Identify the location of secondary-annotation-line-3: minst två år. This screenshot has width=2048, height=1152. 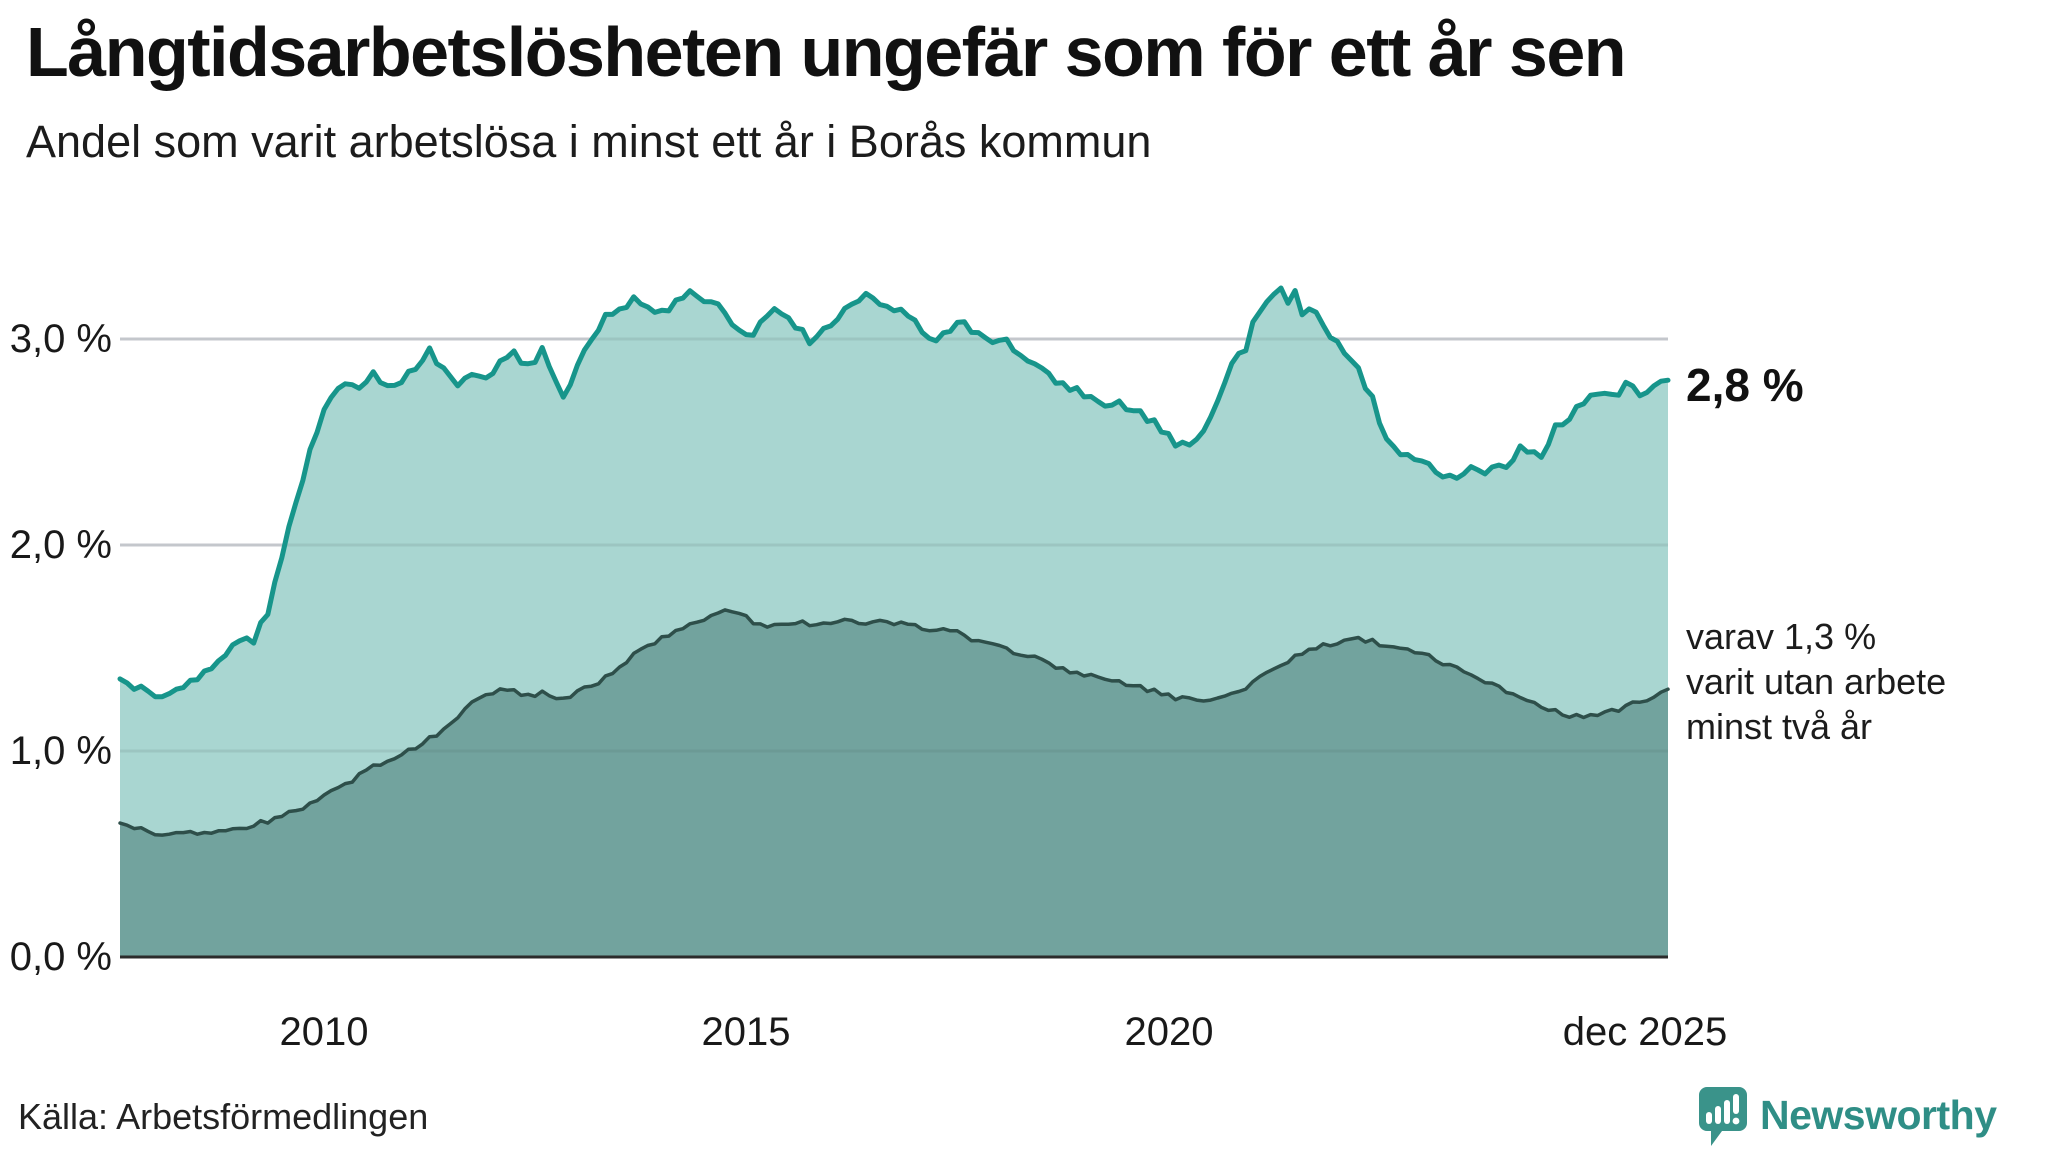
(1779, 726).